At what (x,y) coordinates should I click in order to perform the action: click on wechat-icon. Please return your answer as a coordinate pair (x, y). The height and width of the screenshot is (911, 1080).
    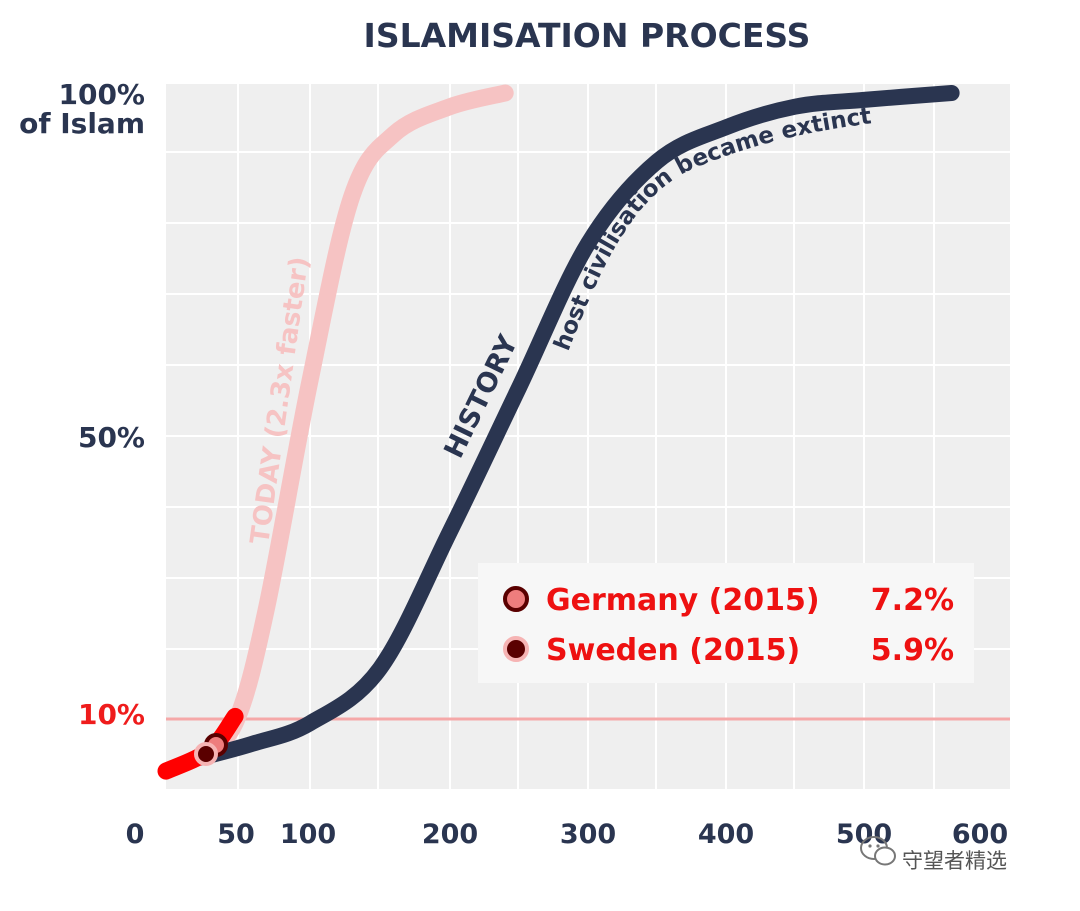
    Looking at the image, I should click on (878, 851).